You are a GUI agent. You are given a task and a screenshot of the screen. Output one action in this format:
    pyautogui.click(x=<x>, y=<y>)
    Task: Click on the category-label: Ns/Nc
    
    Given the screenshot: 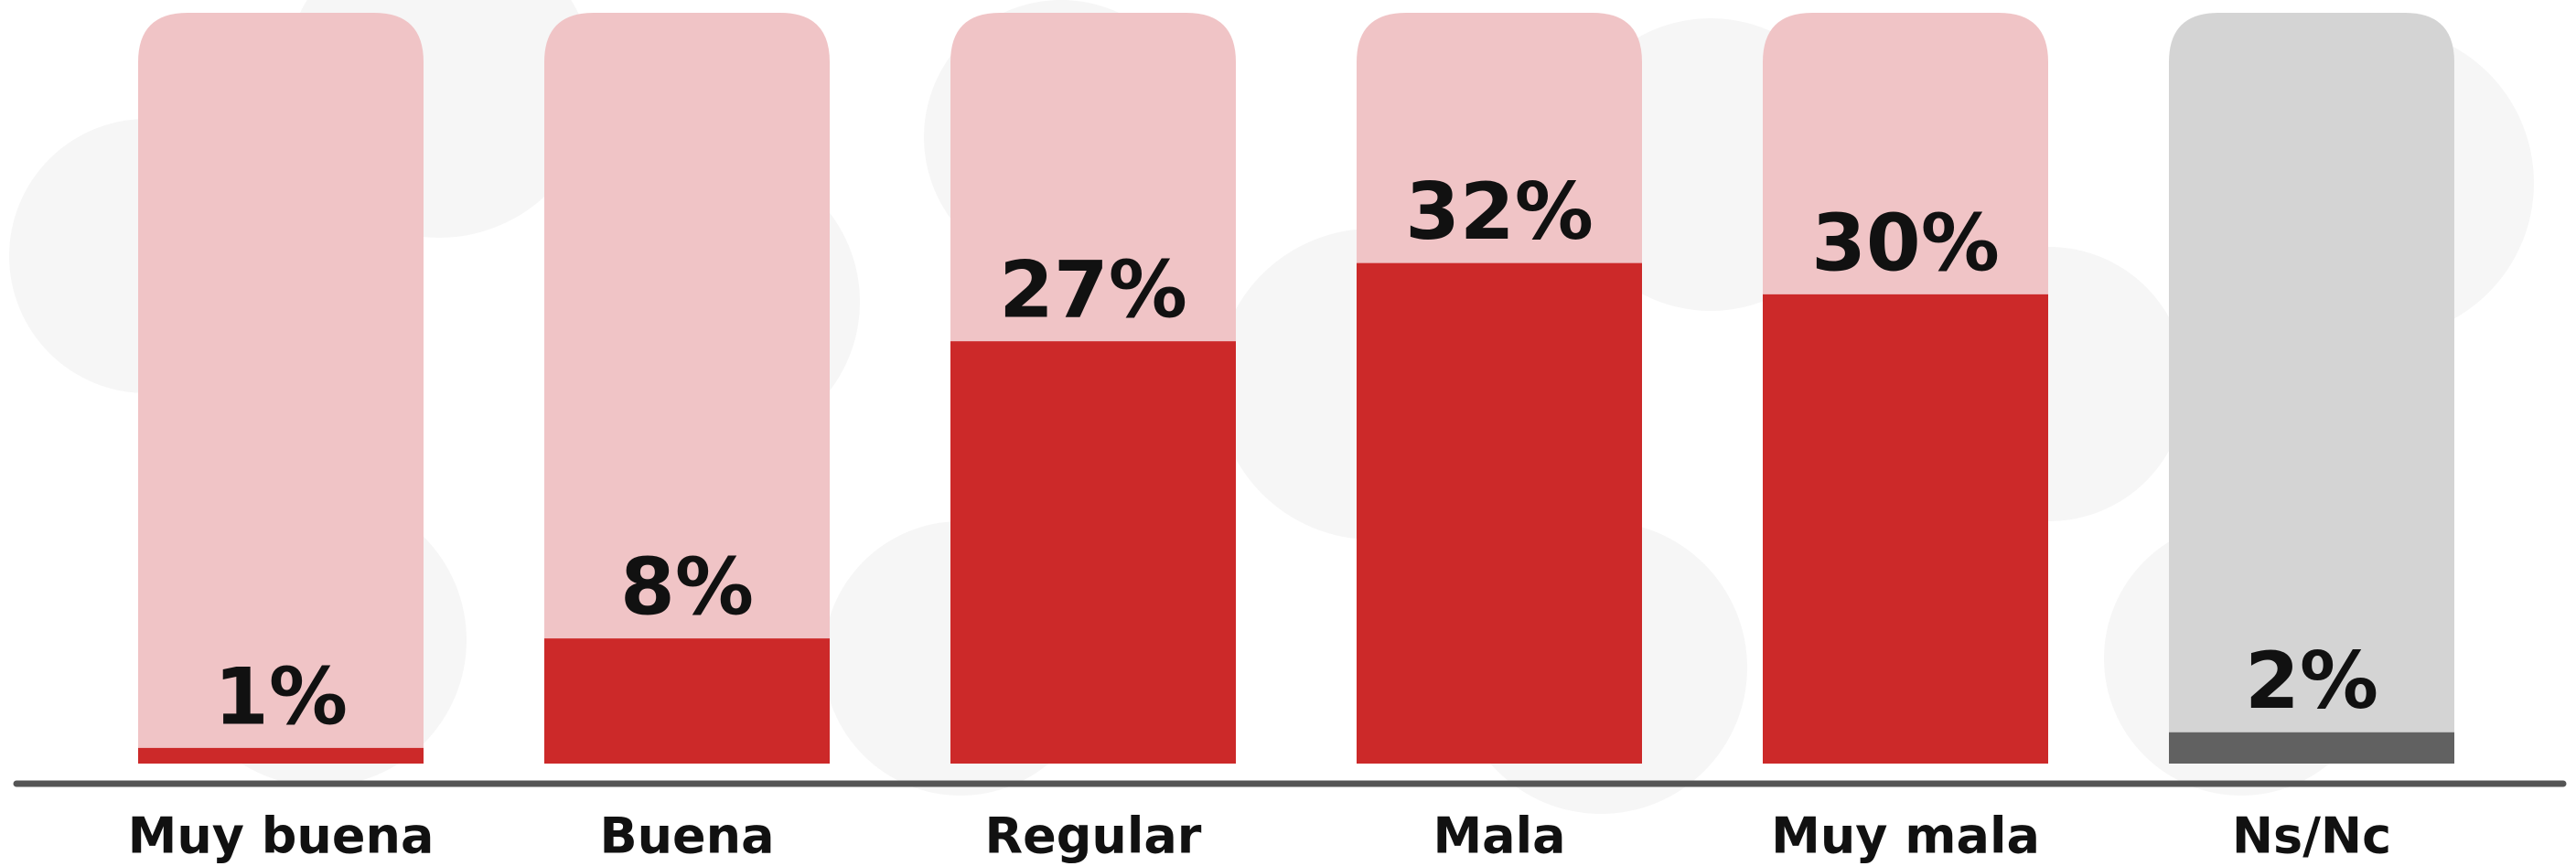 What is the action you would take?
    pyautogui.click(x=2312, y=836)
    